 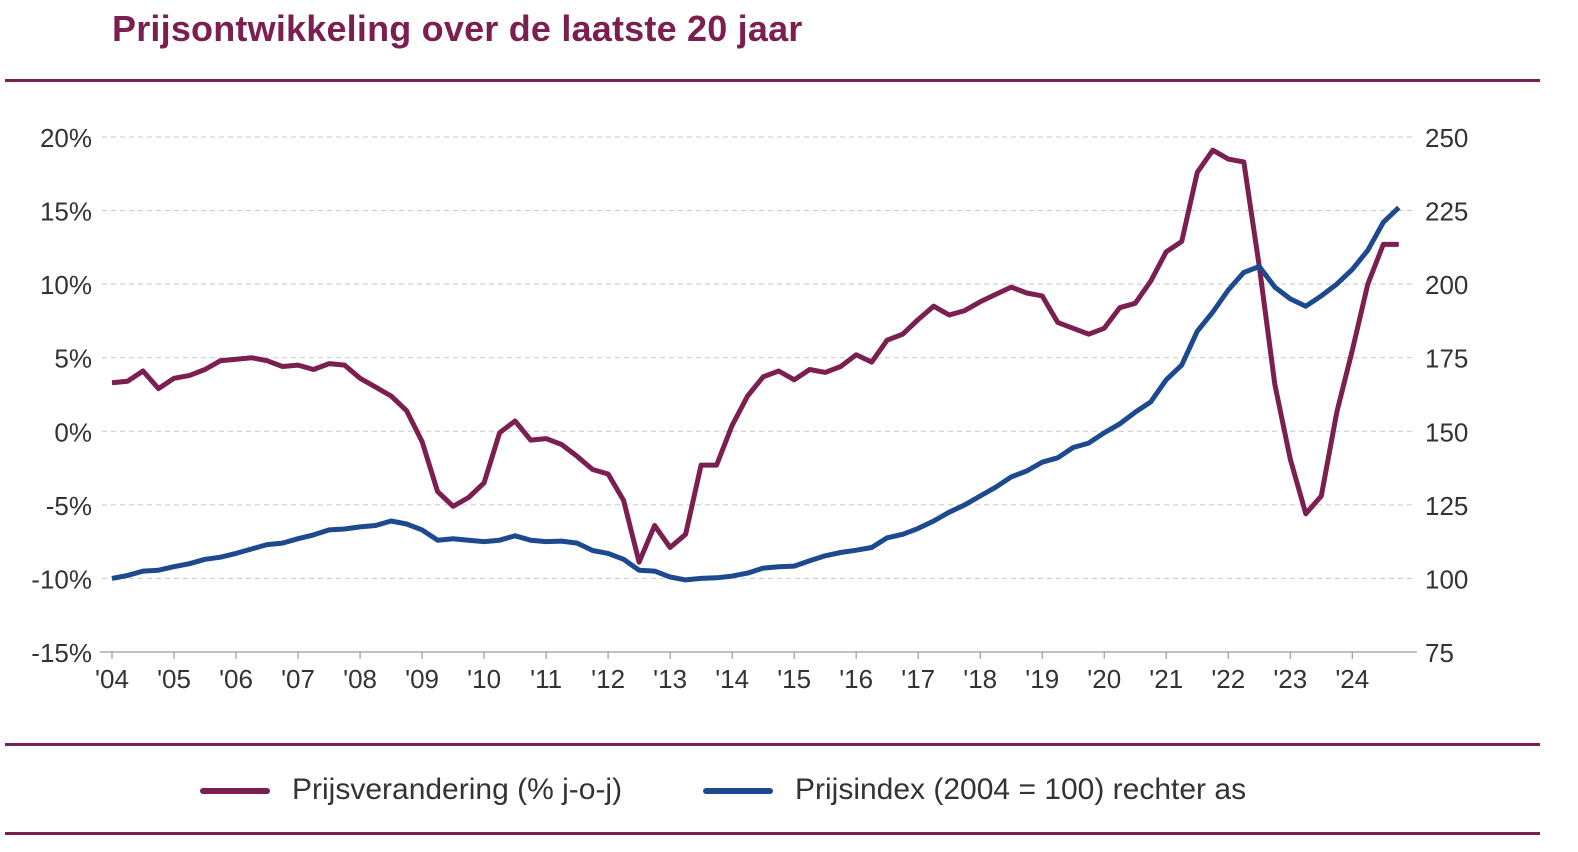 What do you see at coordinates (298, 679) in the screenshot?
I see `x-axis-tick-label: '07` at bounding box center [298, 679].